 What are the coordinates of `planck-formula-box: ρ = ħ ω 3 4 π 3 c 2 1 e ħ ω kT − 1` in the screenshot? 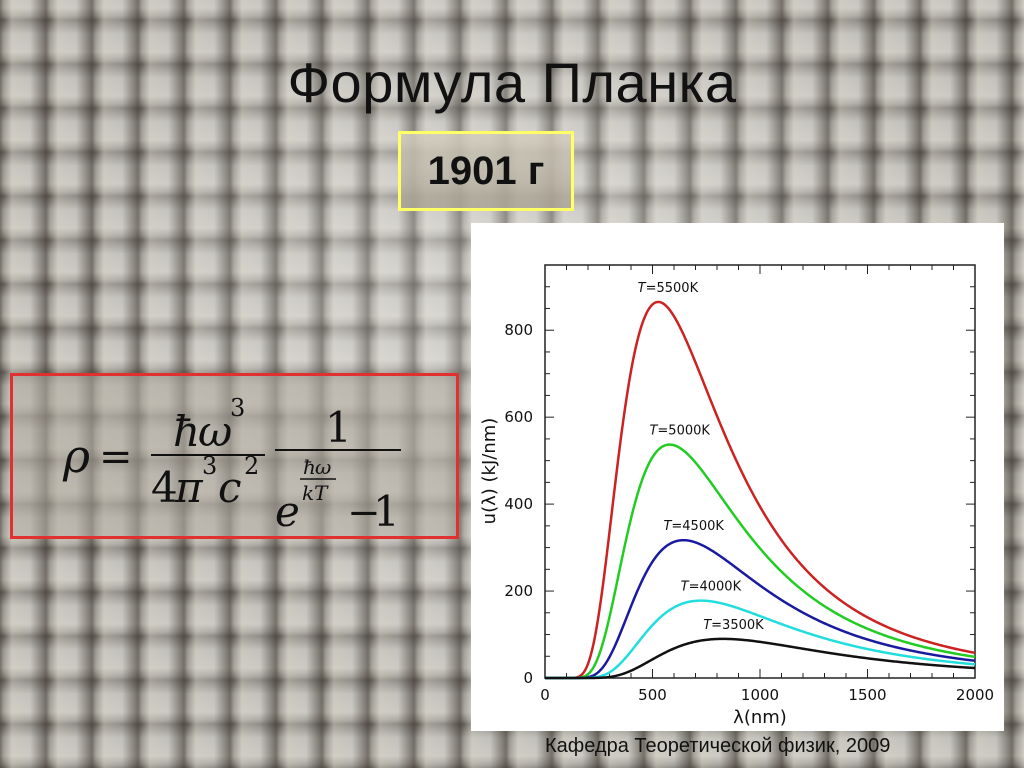 It's located at (234, 456).